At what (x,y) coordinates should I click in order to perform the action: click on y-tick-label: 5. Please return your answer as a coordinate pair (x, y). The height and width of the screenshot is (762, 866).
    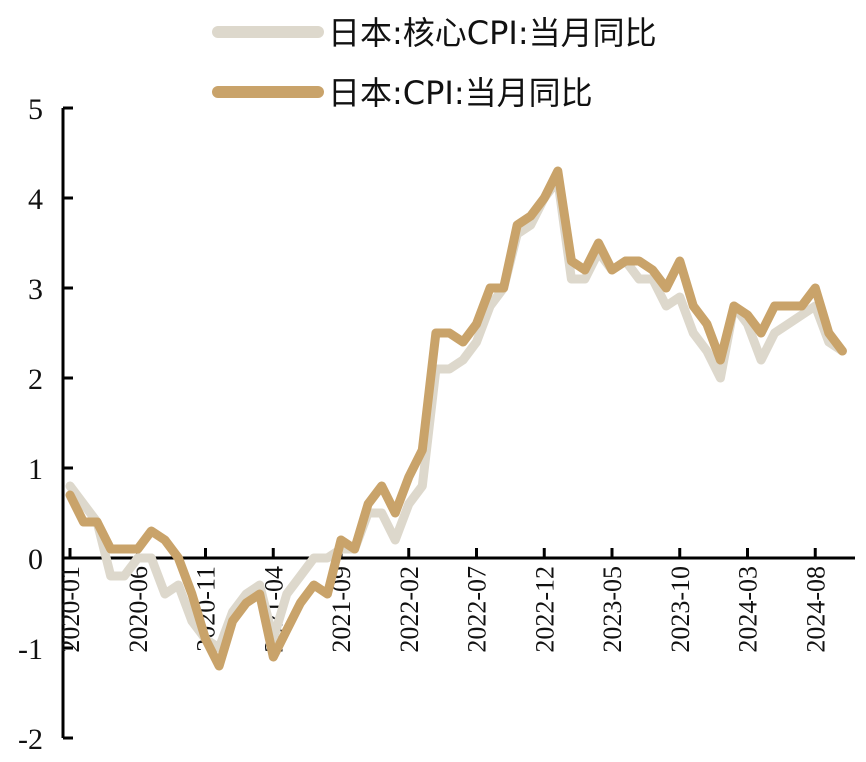
    Looking at the image, I should click on (35, 109).